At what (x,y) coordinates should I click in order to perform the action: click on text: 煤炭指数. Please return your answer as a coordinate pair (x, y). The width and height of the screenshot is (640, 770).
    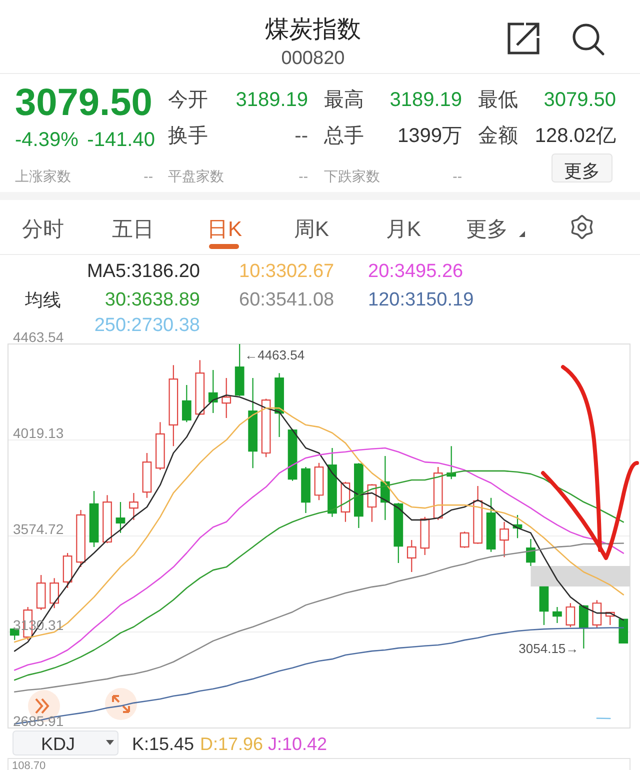
    Looking at the image, I should click on (313, 29).